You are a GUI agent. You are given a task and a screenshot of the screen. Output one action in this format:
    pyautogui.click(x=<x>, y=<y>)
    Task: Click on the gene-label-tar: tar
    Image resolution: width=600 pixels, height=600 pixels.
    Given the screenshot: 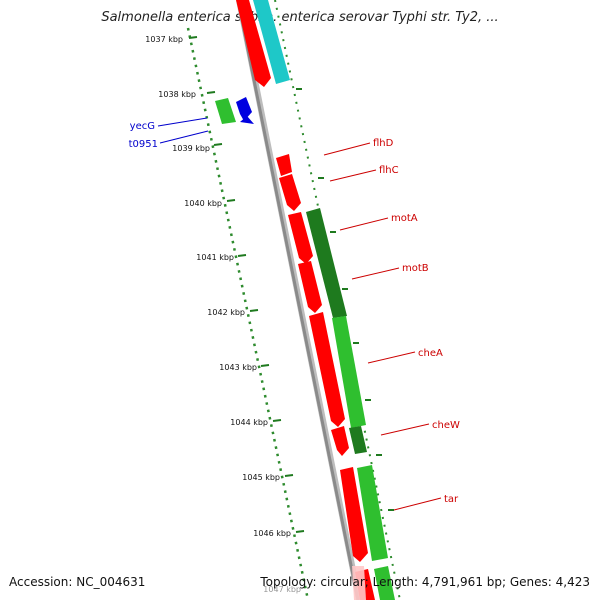 What is the action you would take?
    pyautogui.click(x=451, y=499)
    